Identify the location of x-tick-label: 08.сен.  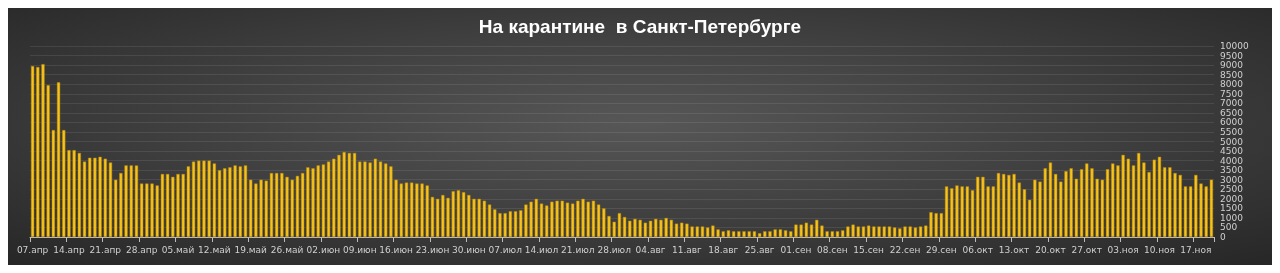
(832, 249).